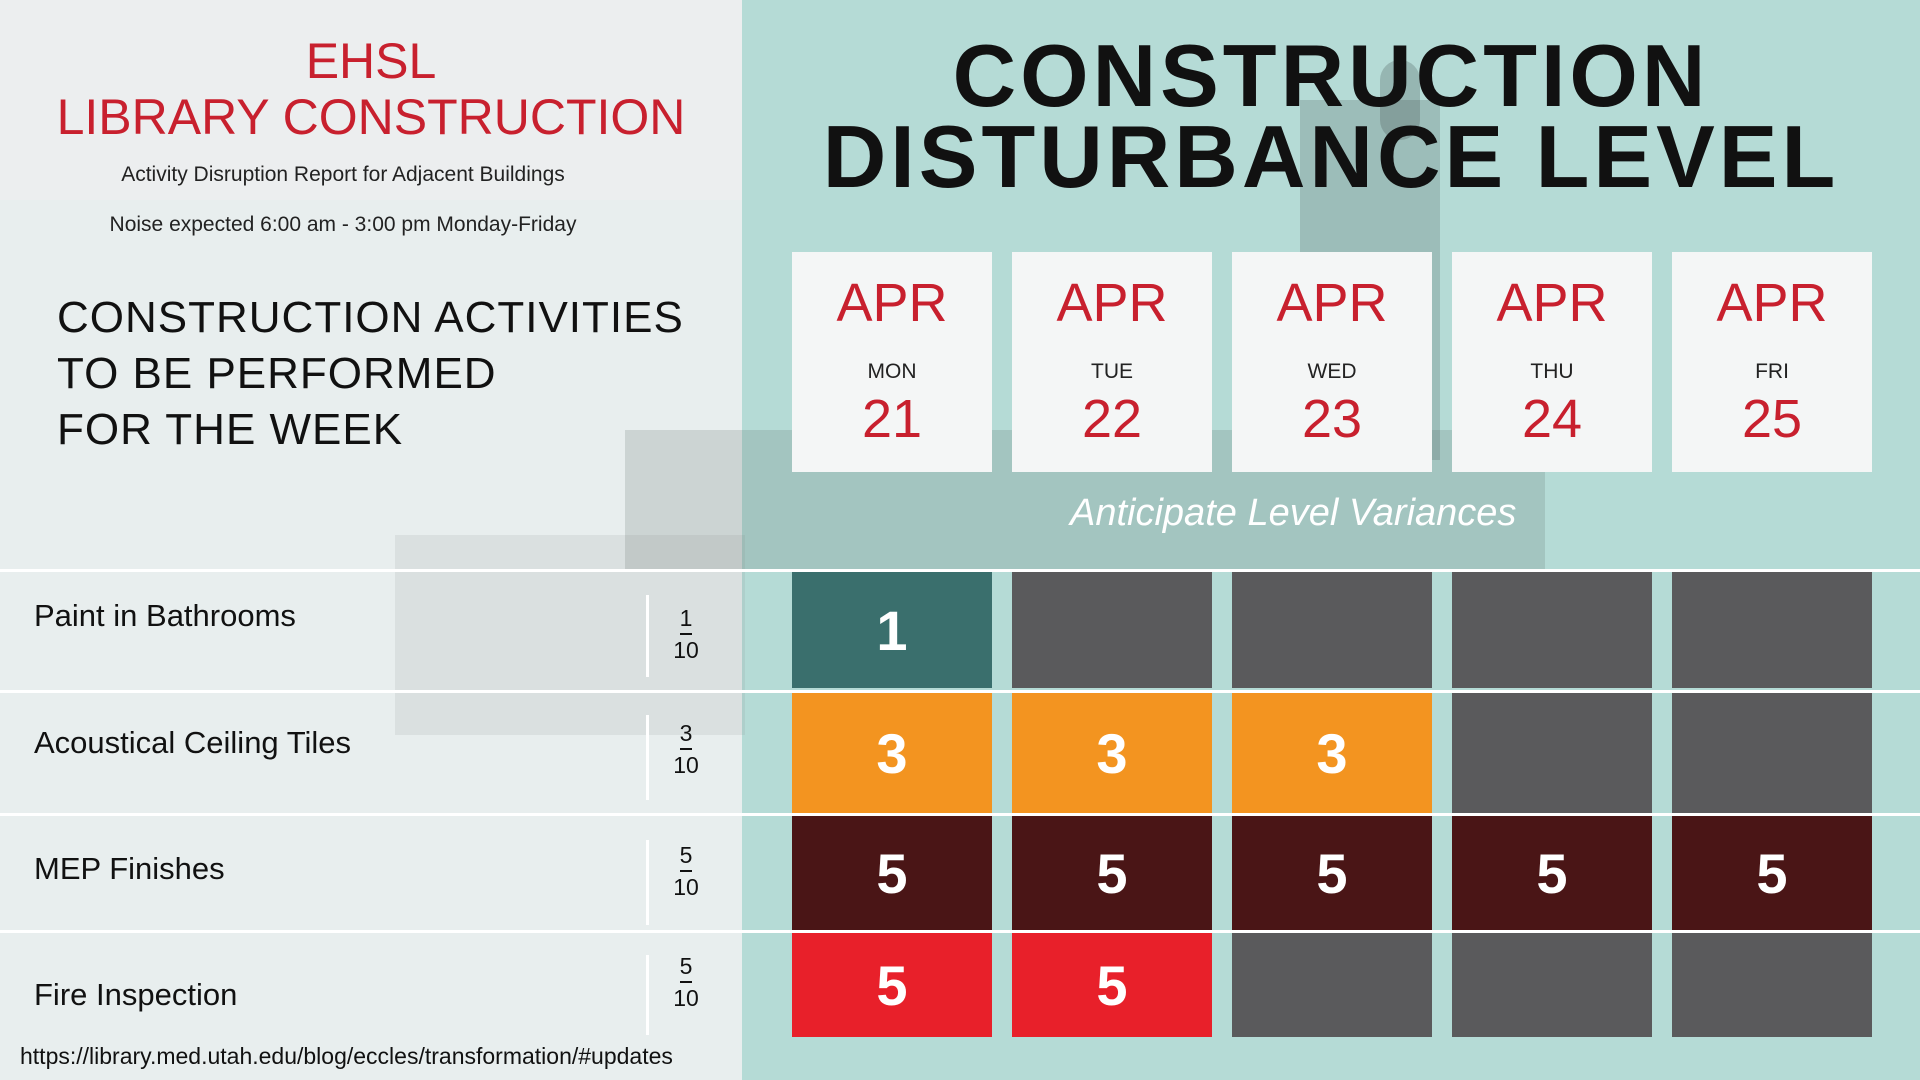 This screenshot has height=1080, width=1920. Describe the element at coordinates (892, 371) in the screenshot. I see `day-of-week: MON` at that location.